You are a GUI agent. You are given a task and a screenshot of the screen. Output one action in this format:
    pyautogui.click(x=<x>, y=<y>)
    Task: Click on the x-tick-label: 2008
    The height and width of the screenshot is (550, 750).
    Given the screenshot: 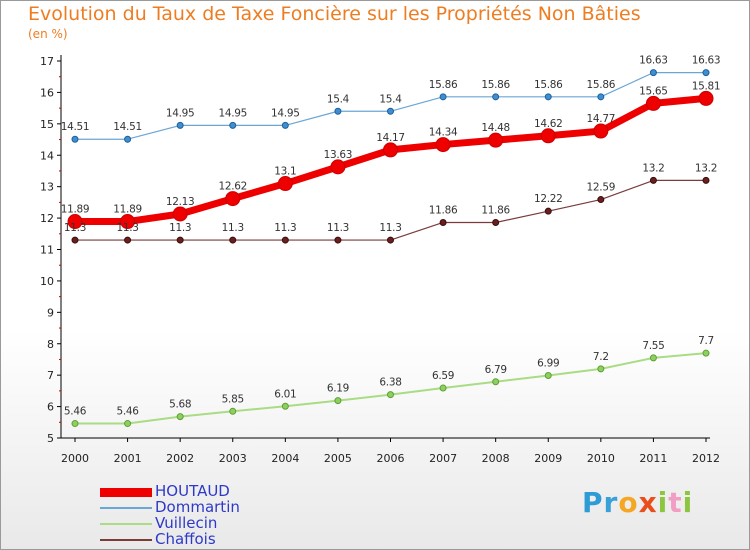 What is the action you would take?
    pyautogui.click(x=496, y=458)
    